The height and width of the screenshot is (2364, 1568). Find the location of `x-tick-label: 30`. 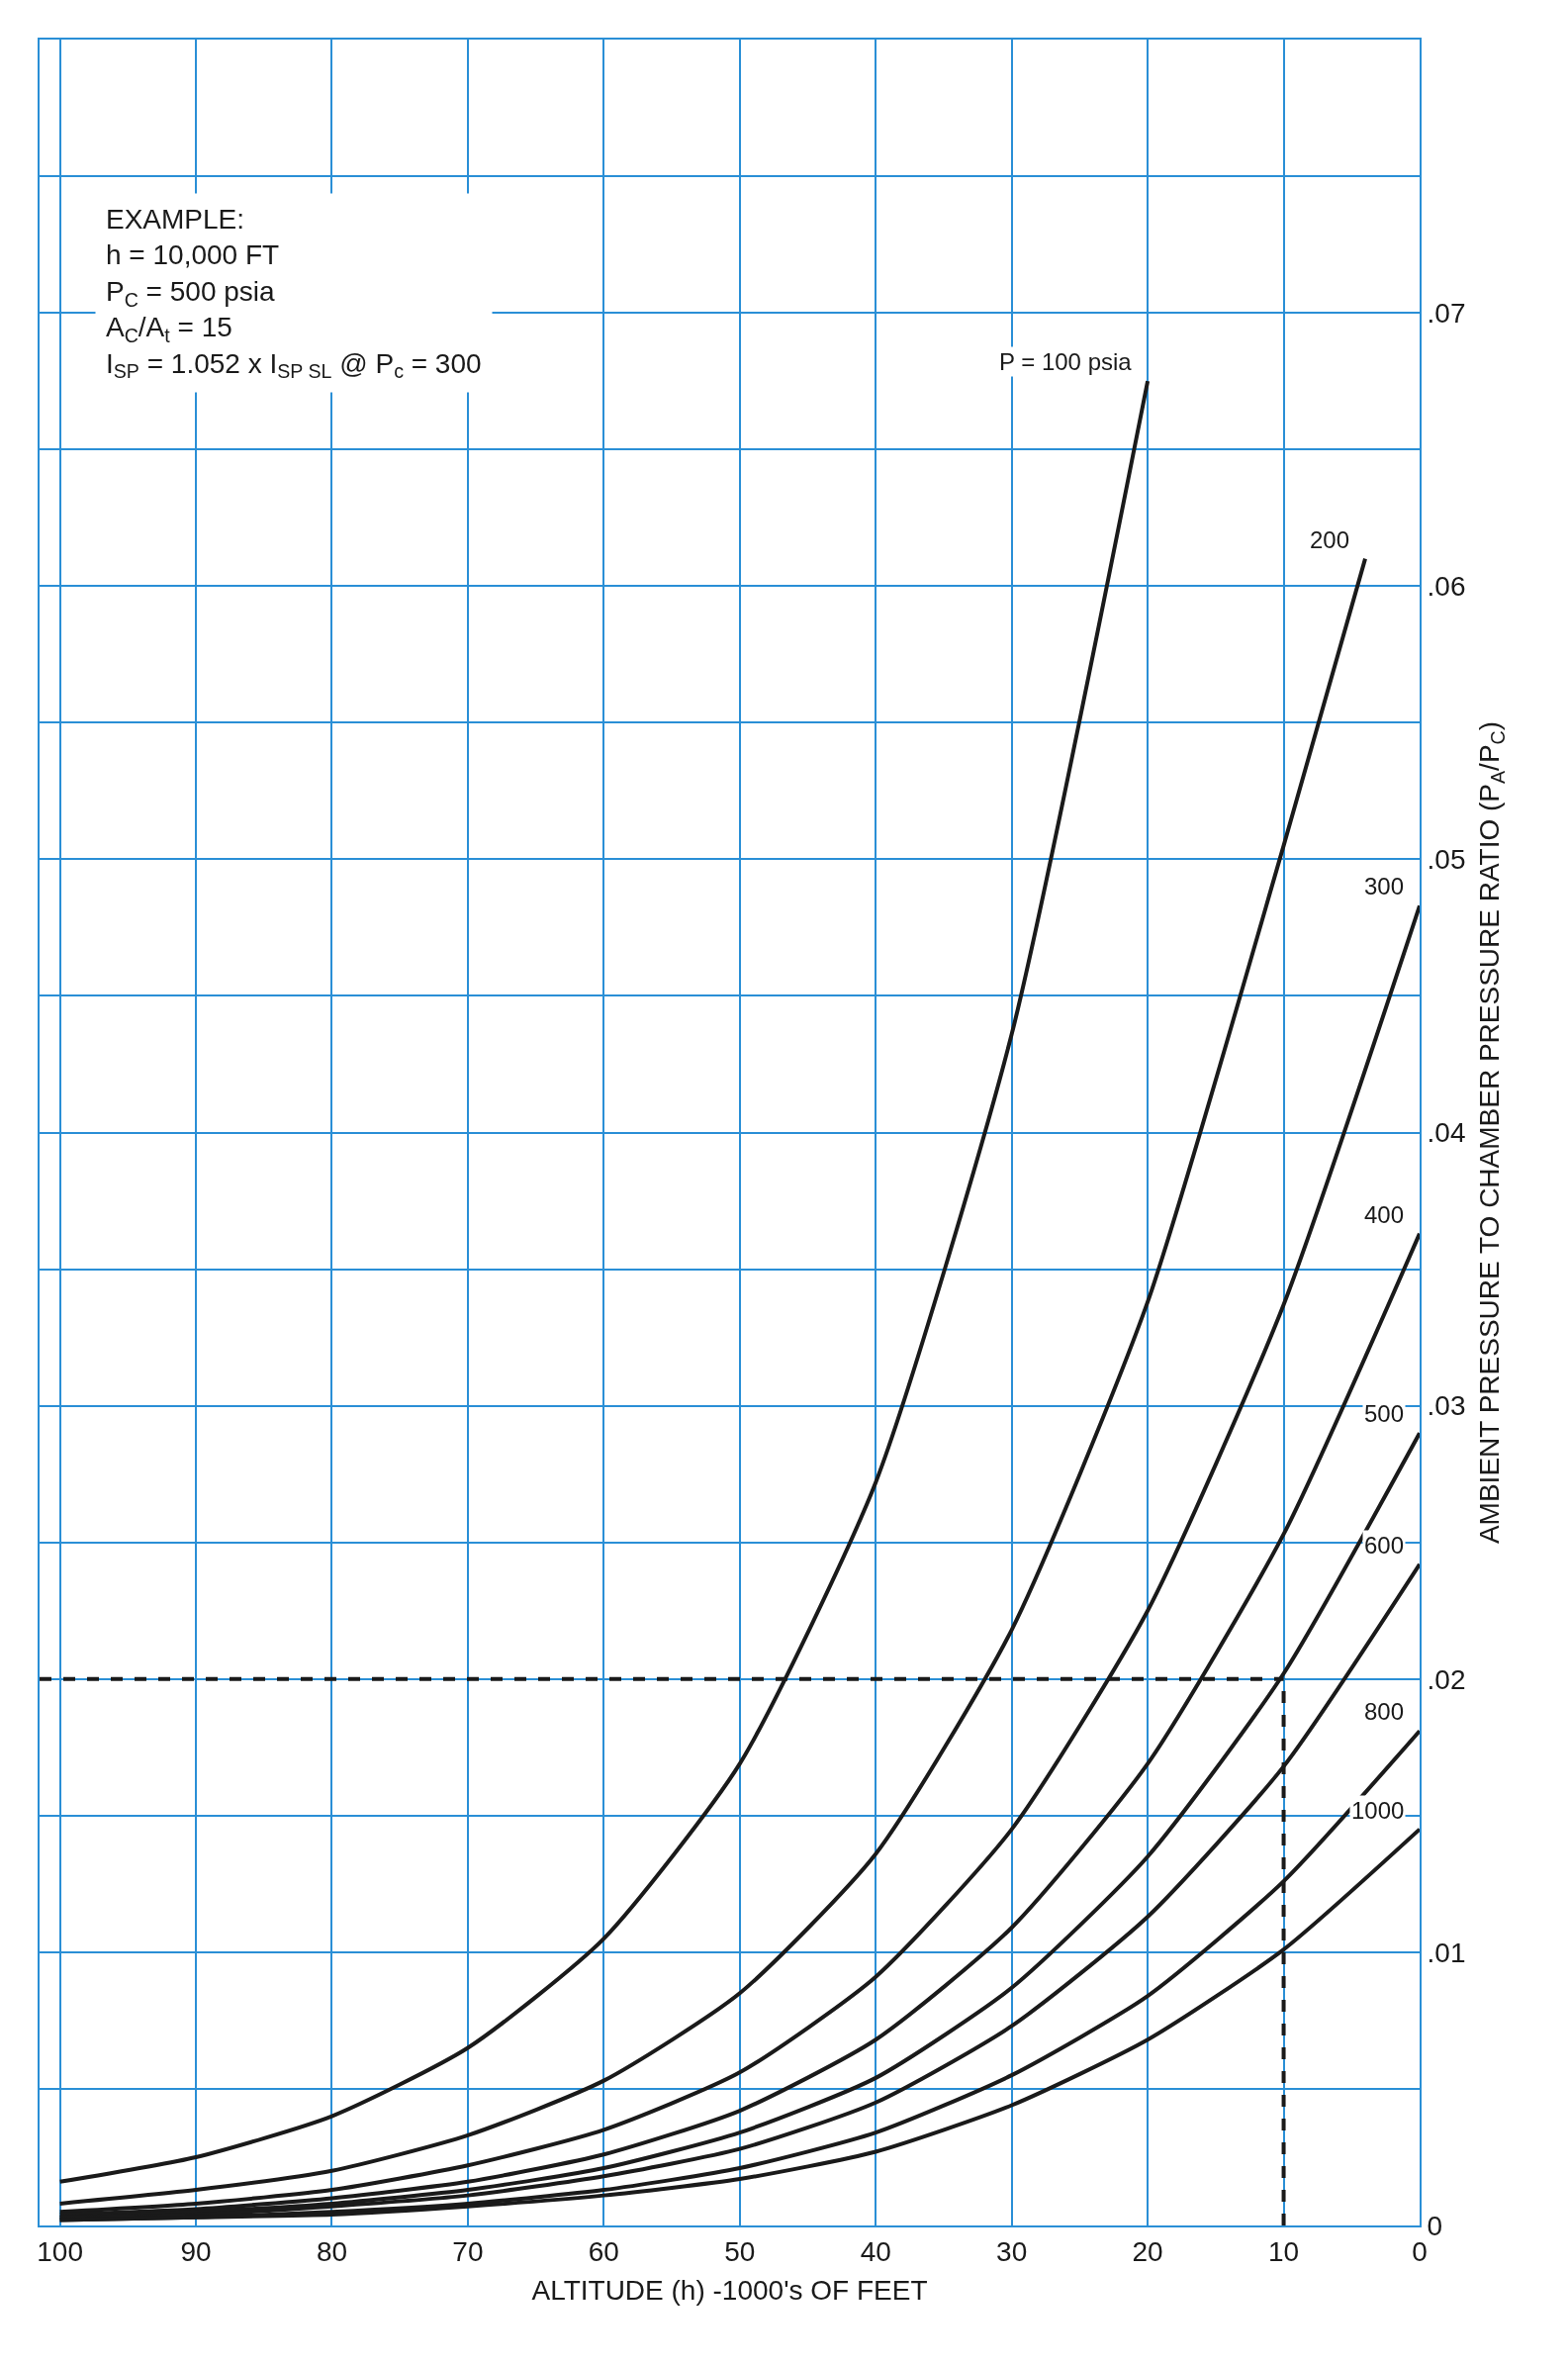

x-tick-label: 30 is located at coordinates (1012, 2251).